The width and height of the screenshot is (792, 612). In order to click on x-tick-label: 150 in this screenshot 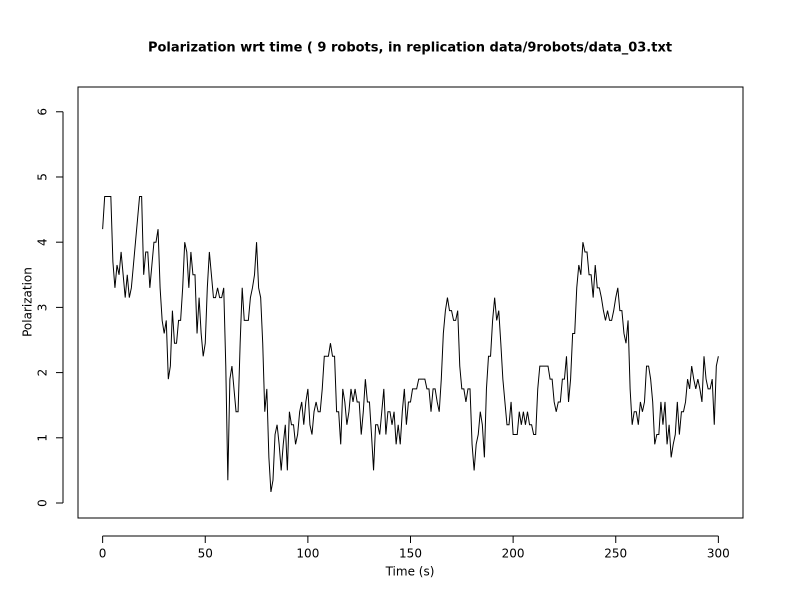, I will do `click(410, 554)`.